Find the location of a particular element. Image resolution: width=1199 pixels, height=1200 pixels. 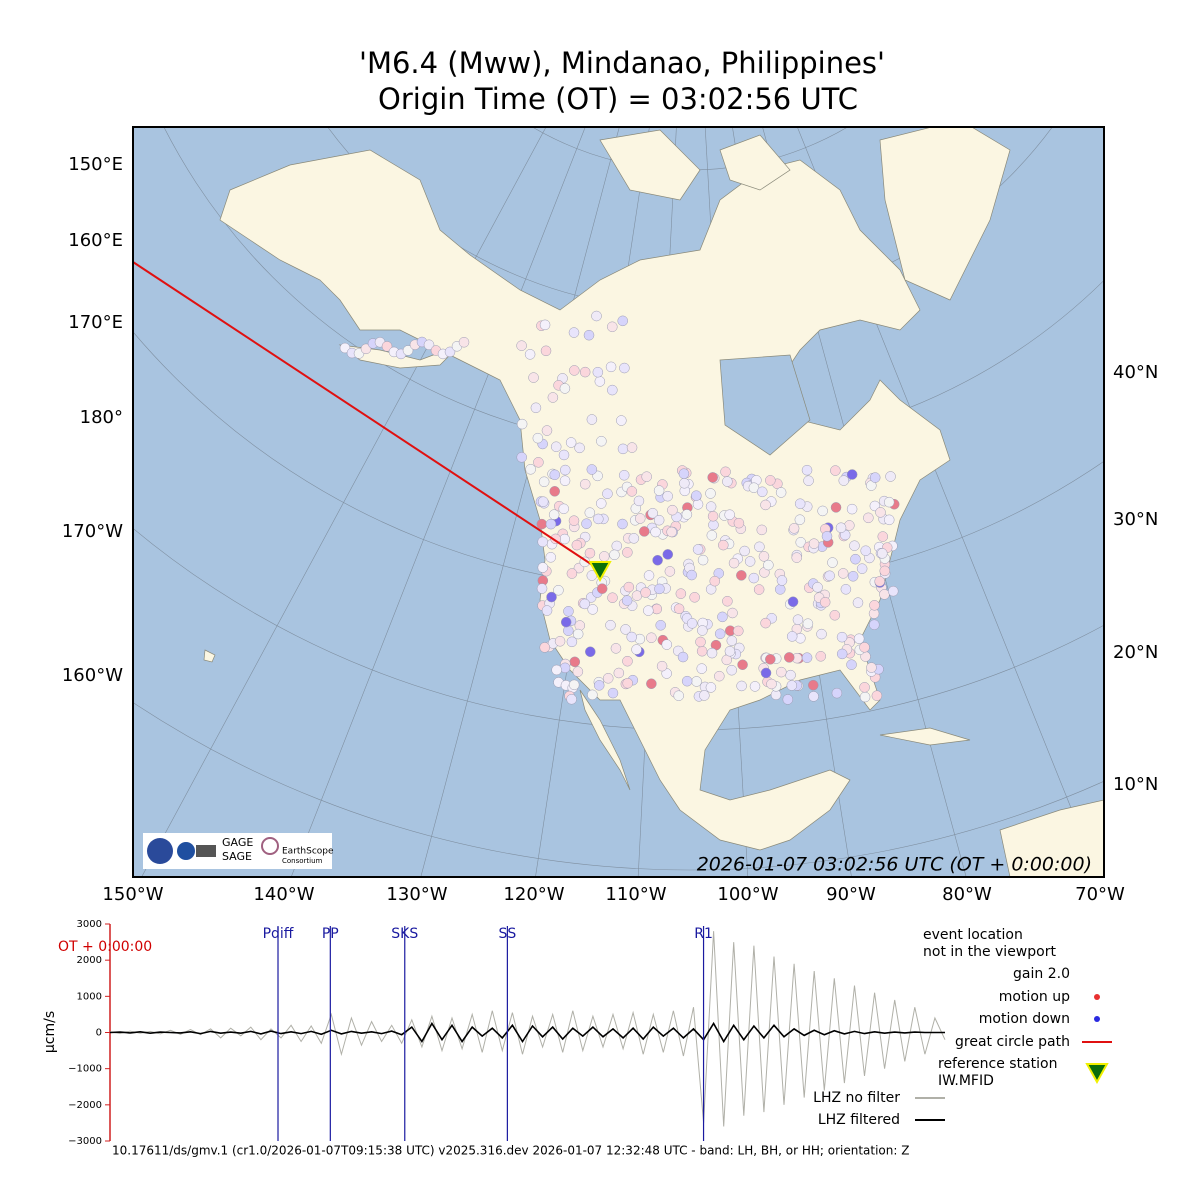

lon-label: 170°W is located at coordinates (92, 531).